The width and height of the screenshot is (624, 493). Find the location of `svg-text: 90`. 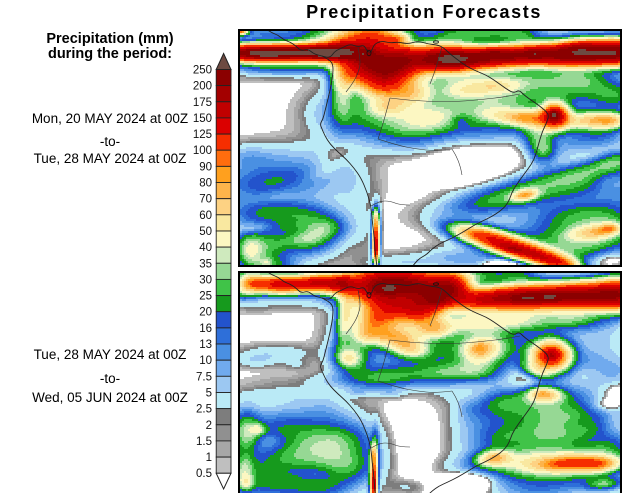

svg-text: 90 is located at coordinates (205, 167).